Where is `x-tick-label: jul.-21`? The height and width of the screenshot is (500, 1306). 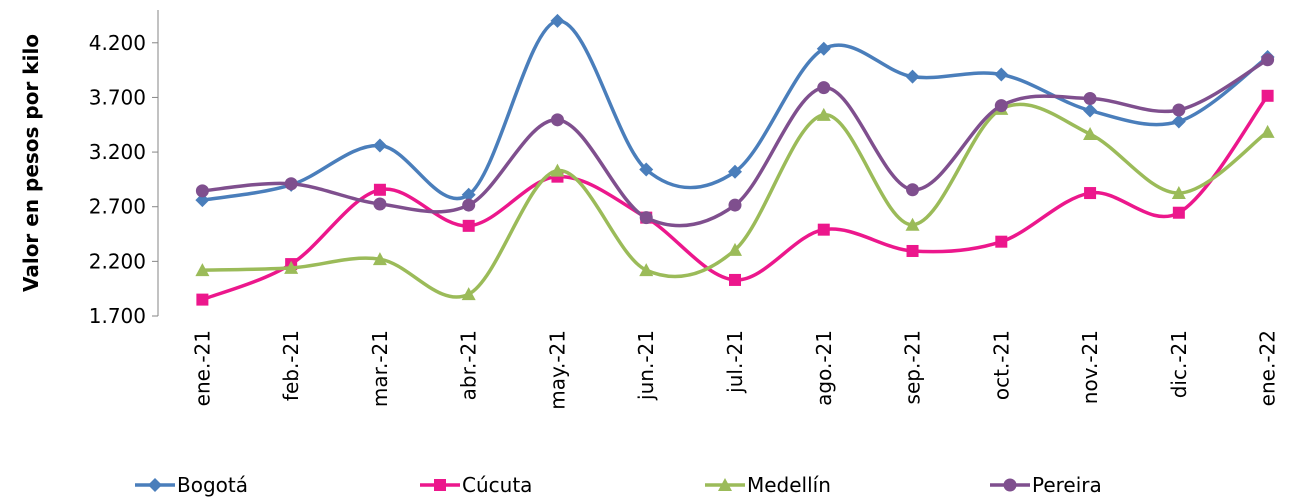 x-tick-label: jul.-21 is located at coordinates (735, 362).